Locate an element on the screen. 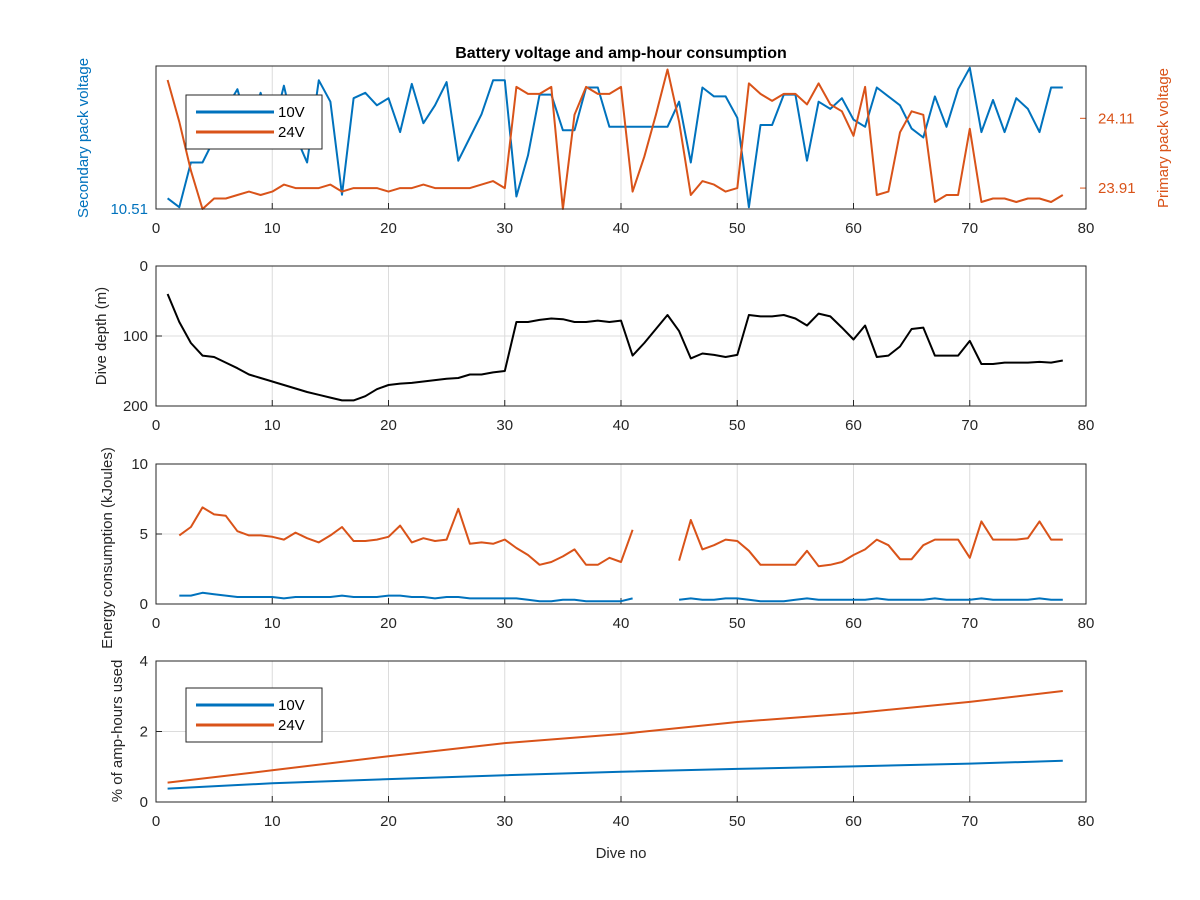  panel-3-frame is located at coordinates (621, 731).